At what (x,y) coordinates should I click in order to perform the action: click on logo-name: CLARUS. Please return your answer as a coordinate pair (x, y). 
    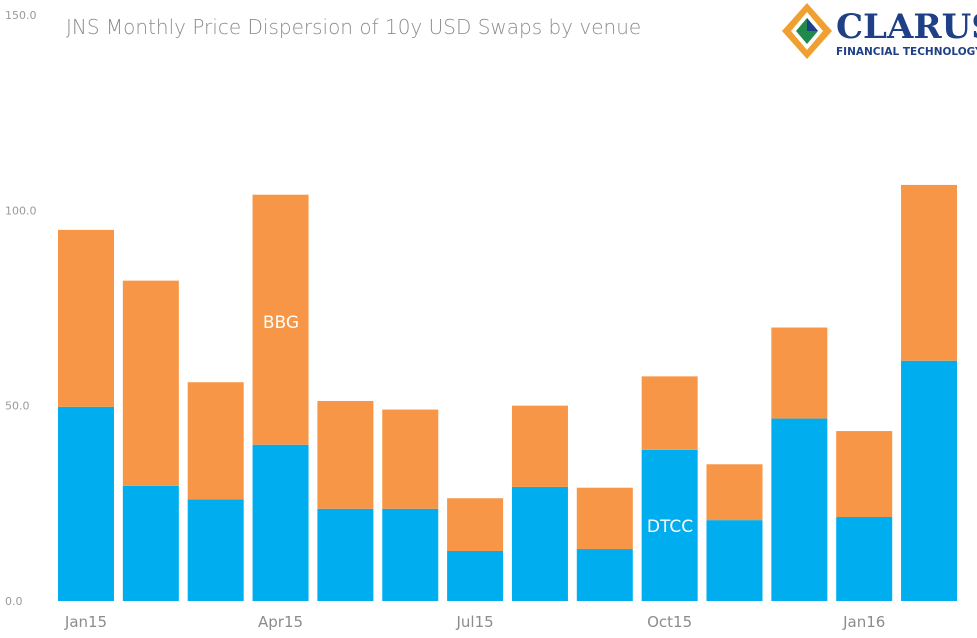
    Looking at the image, I should click on (906, 27).